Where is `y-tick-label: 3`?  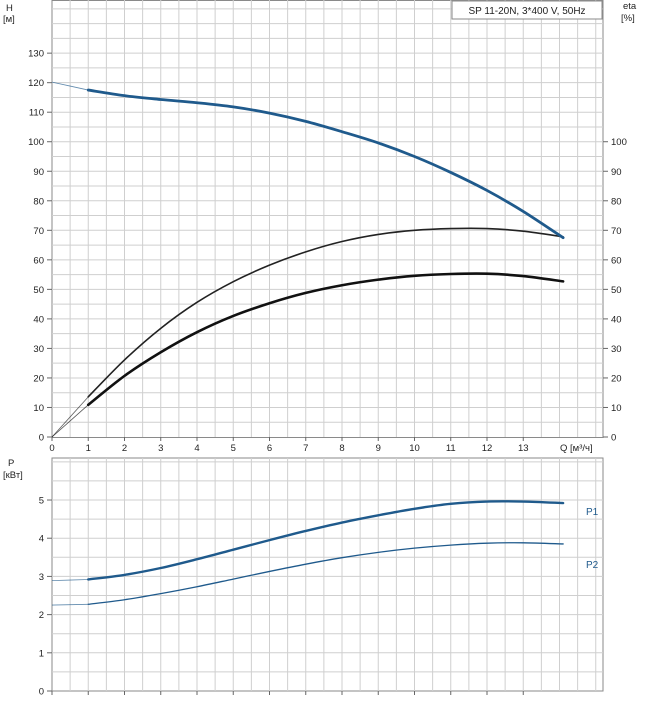
y-tick-label: 3 is located at coordinates (41, 577).